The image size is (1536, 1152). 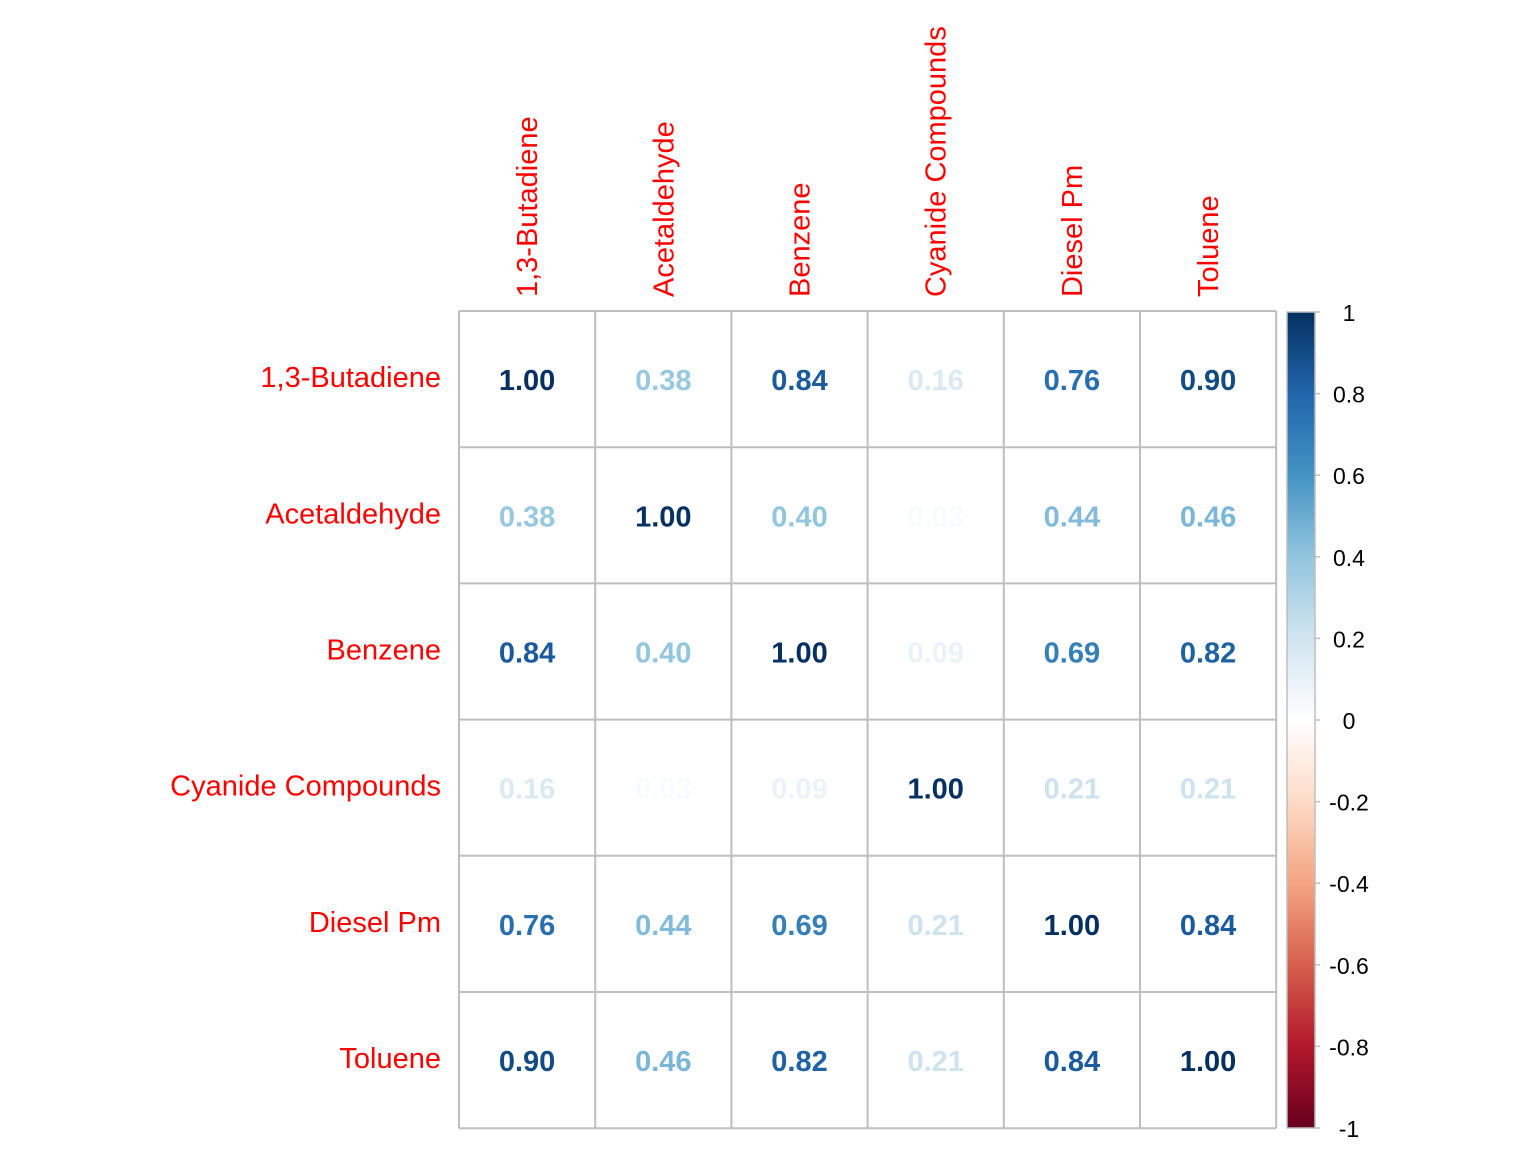 What do you see at coordinates (1349, 803) in the screenshot?
I see `legend-tick-label: -0.2` at bounding box center [1349, 803].